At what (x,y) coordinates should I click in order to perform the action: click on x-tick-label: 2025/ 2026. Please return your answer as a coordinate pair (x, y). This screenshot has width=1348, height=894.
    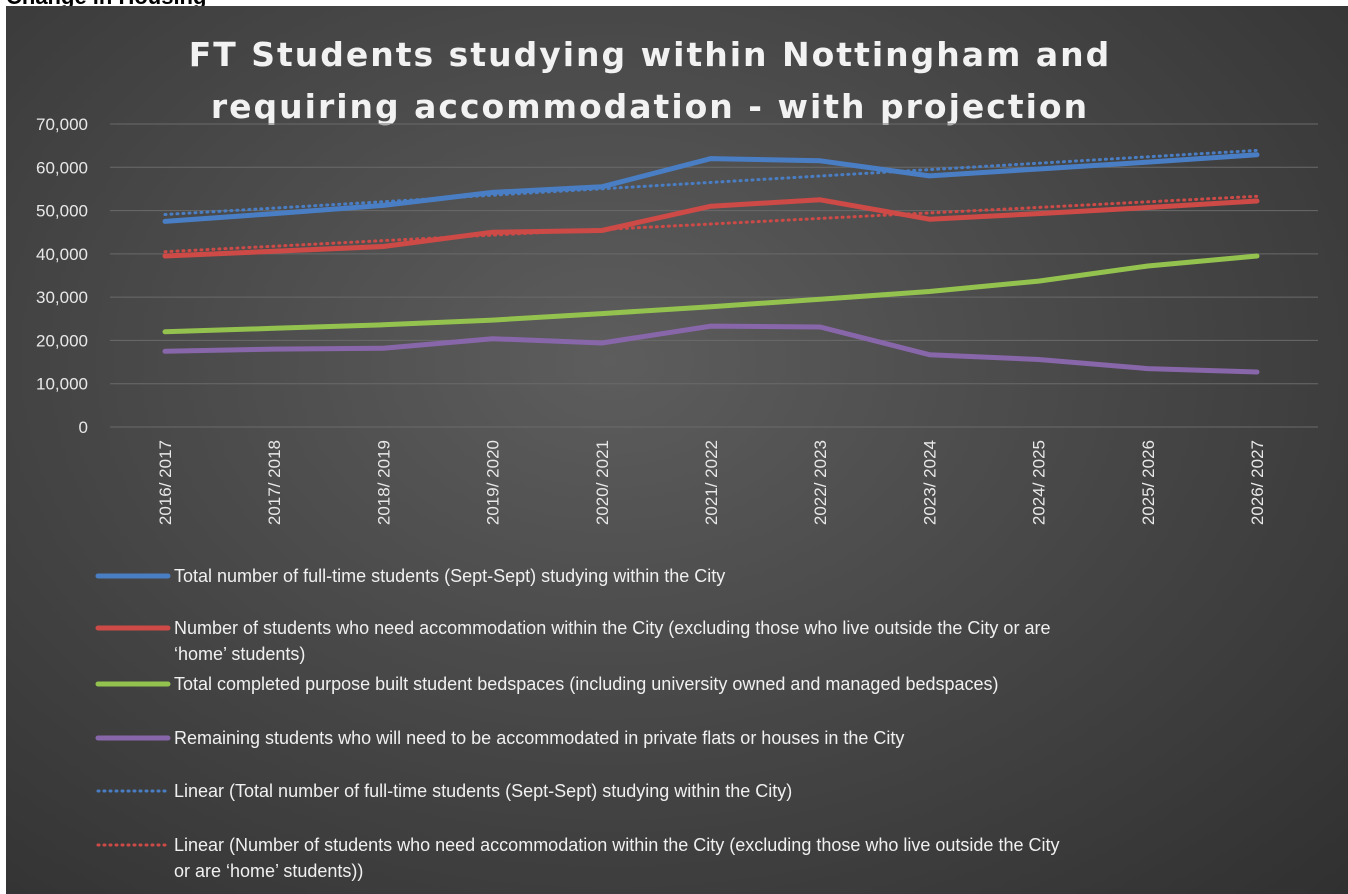
    Looking at the image, I should click on (1148, 482).